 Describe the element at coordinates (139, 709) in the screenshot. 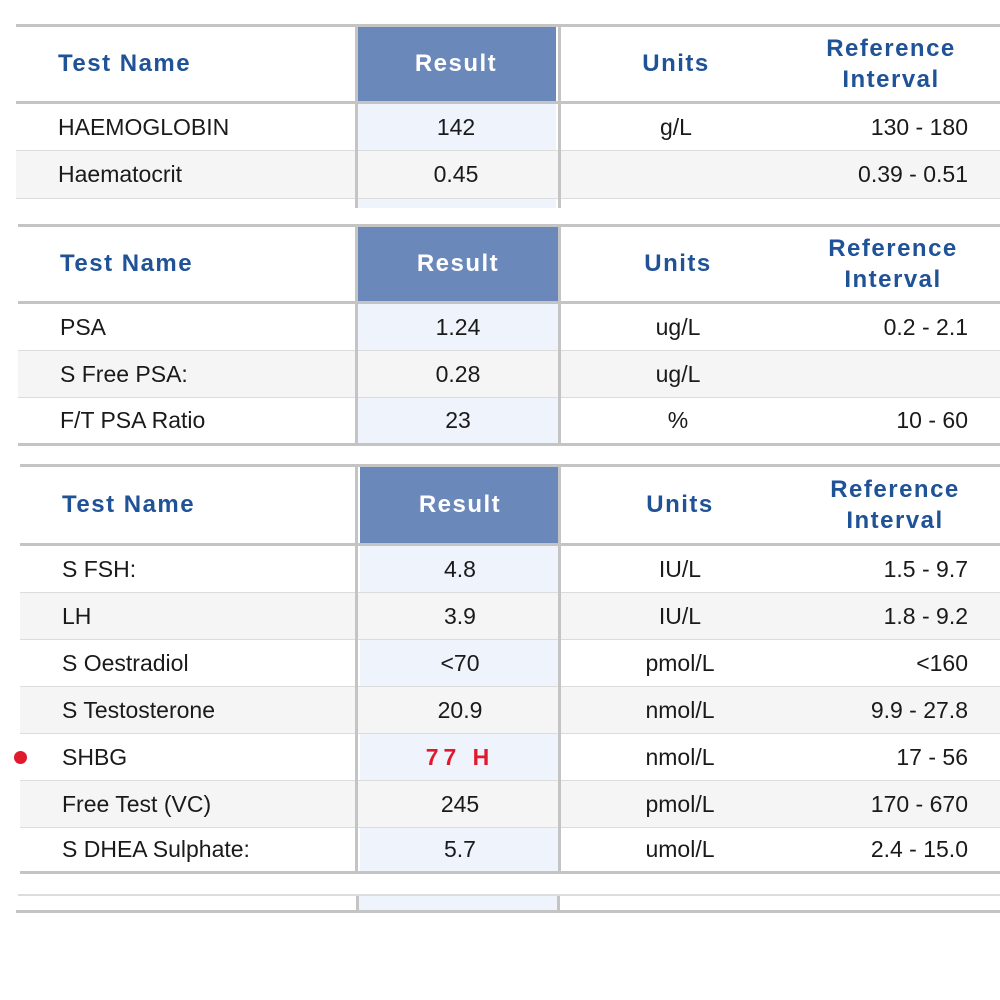

I see `test-name: S Testosterone` at that location.